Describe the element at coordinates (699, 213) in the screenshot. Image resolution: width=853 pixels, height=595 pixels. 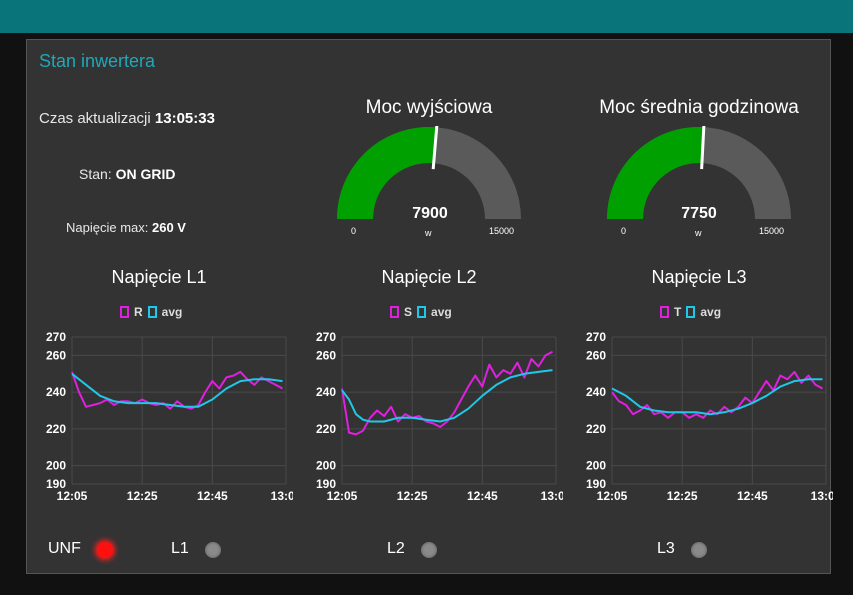
I see `gauge-hourly-value: 7750` at that location.